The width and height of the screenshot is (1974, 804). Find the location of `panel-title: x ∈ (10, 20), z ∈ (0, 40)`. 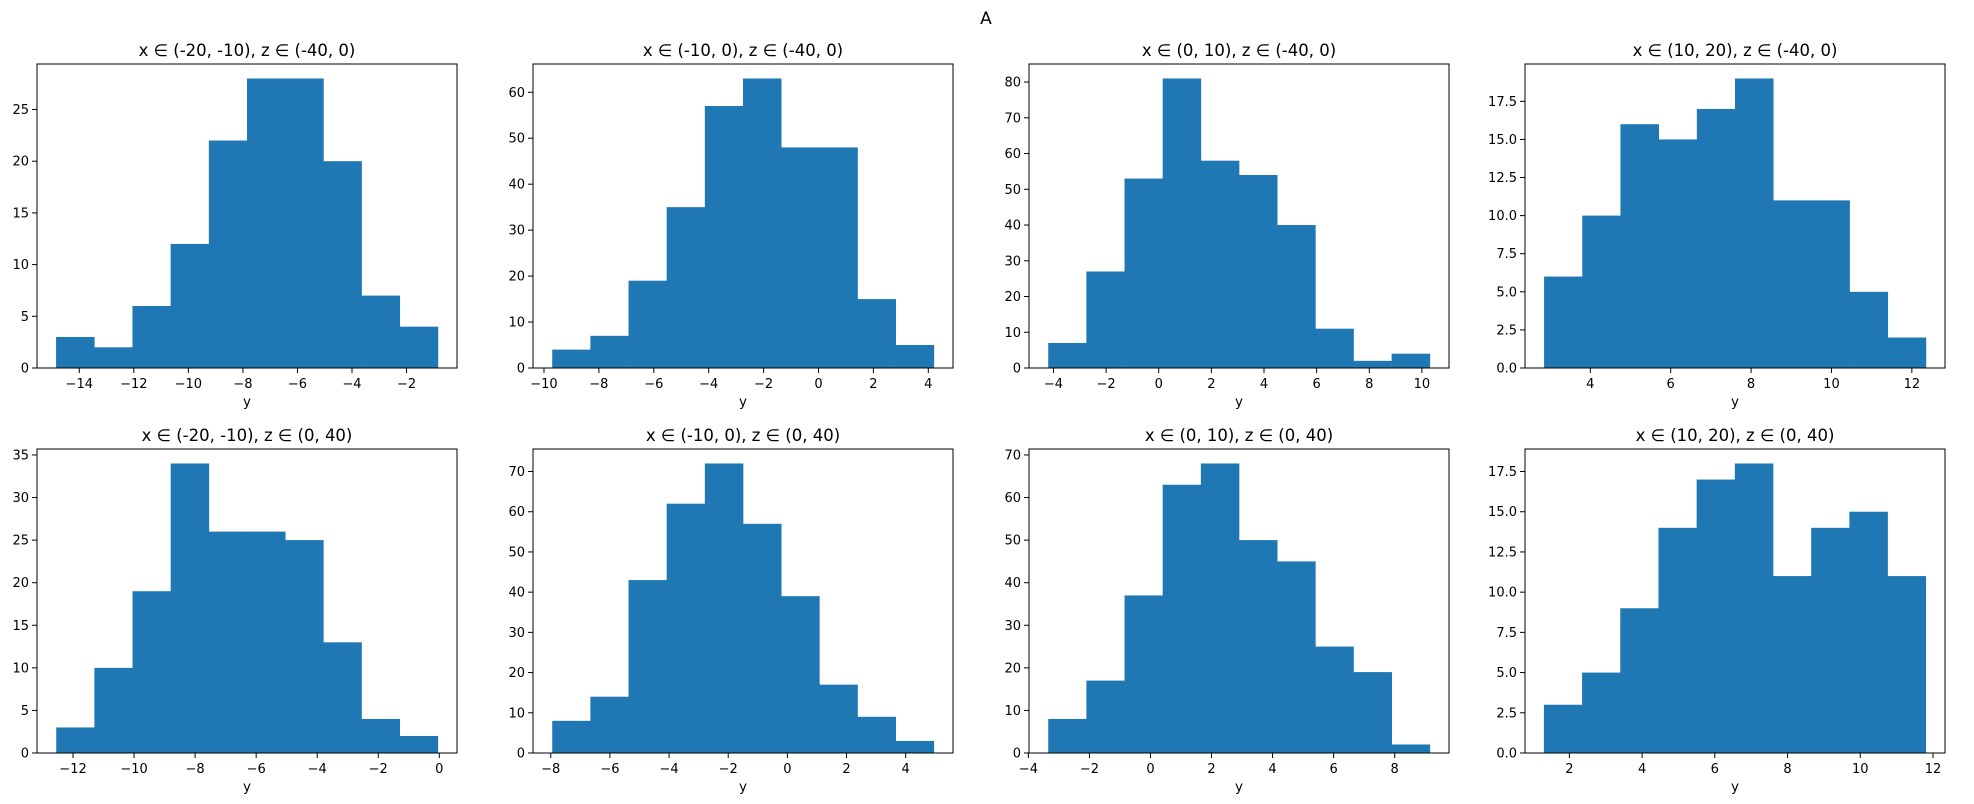

panel-title: x ∈ (10, 20), z ∈ (0, 40) is located at coordinates (1735, 435).